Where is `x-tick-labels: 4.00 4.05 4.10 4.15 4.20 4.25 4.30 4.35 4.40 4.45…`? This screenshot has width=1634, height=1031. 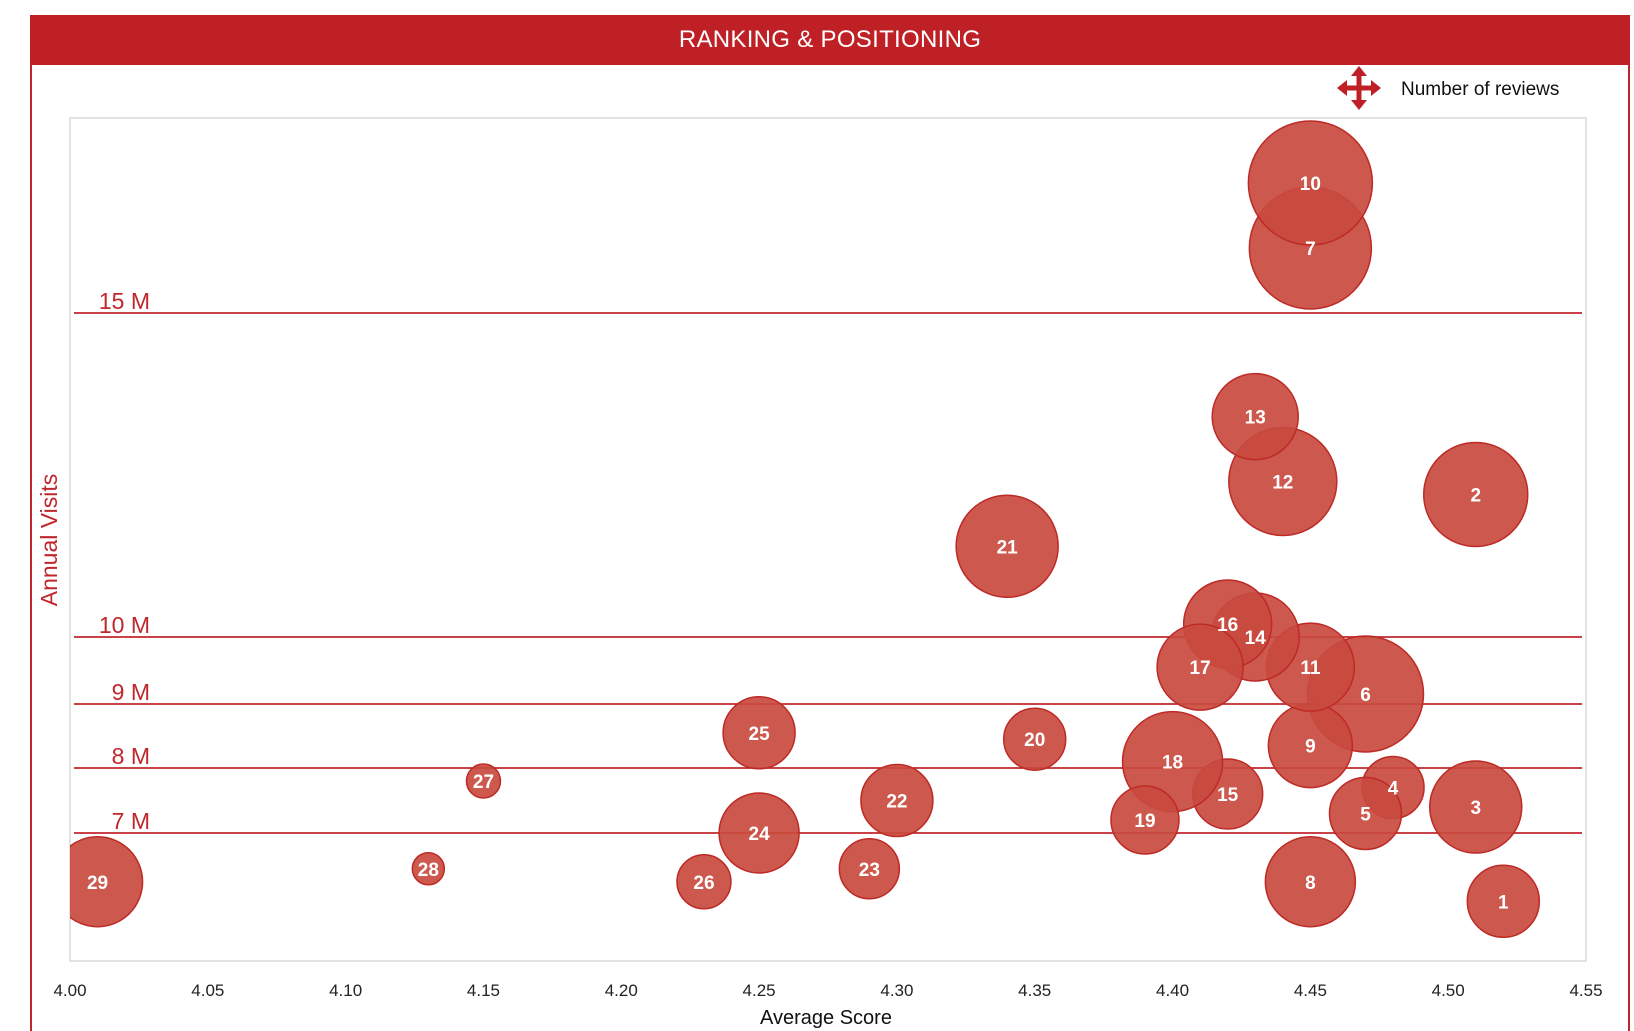
x-tick-labels: 4.00 4.05 4.10 4.15 4.20 4.25 4.30 4.35 4.40 4.45… is located at coordinates (827, 990).